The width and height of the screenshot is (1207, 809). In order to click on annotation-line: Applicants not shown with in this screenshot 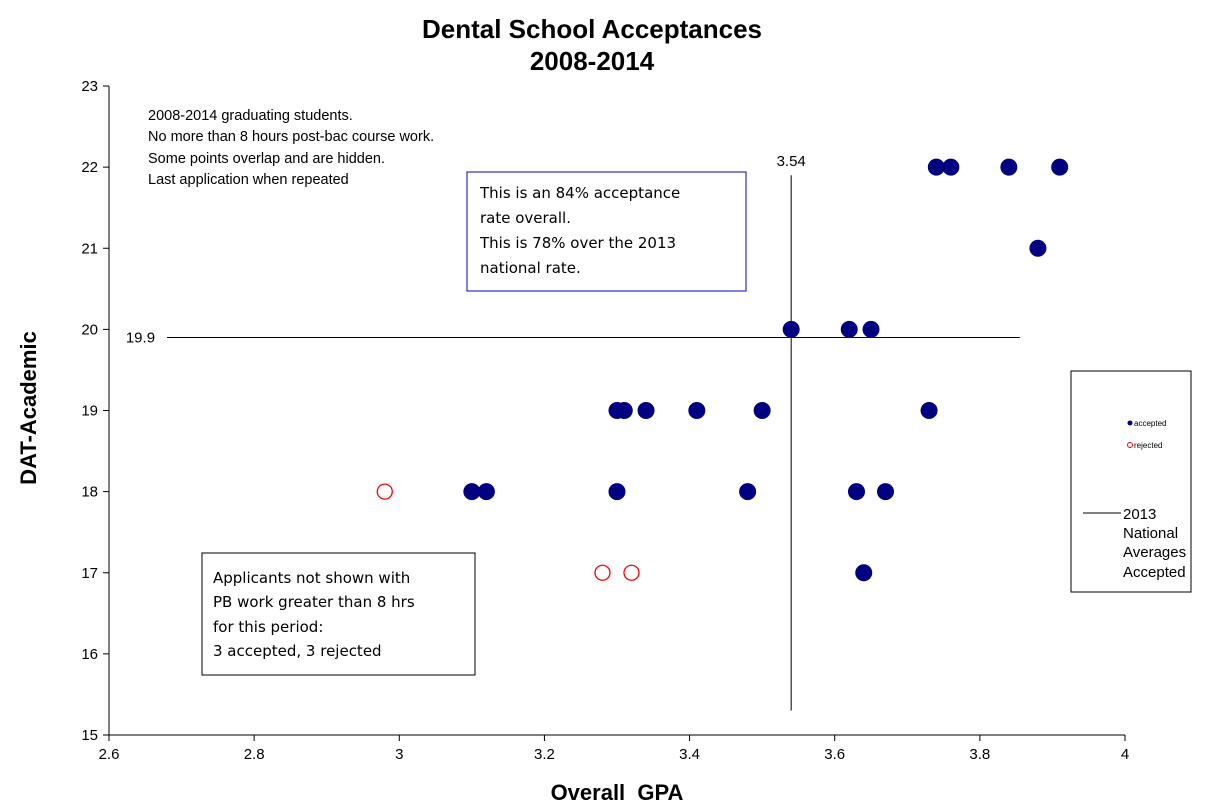, I will do `click(311, 578)`.